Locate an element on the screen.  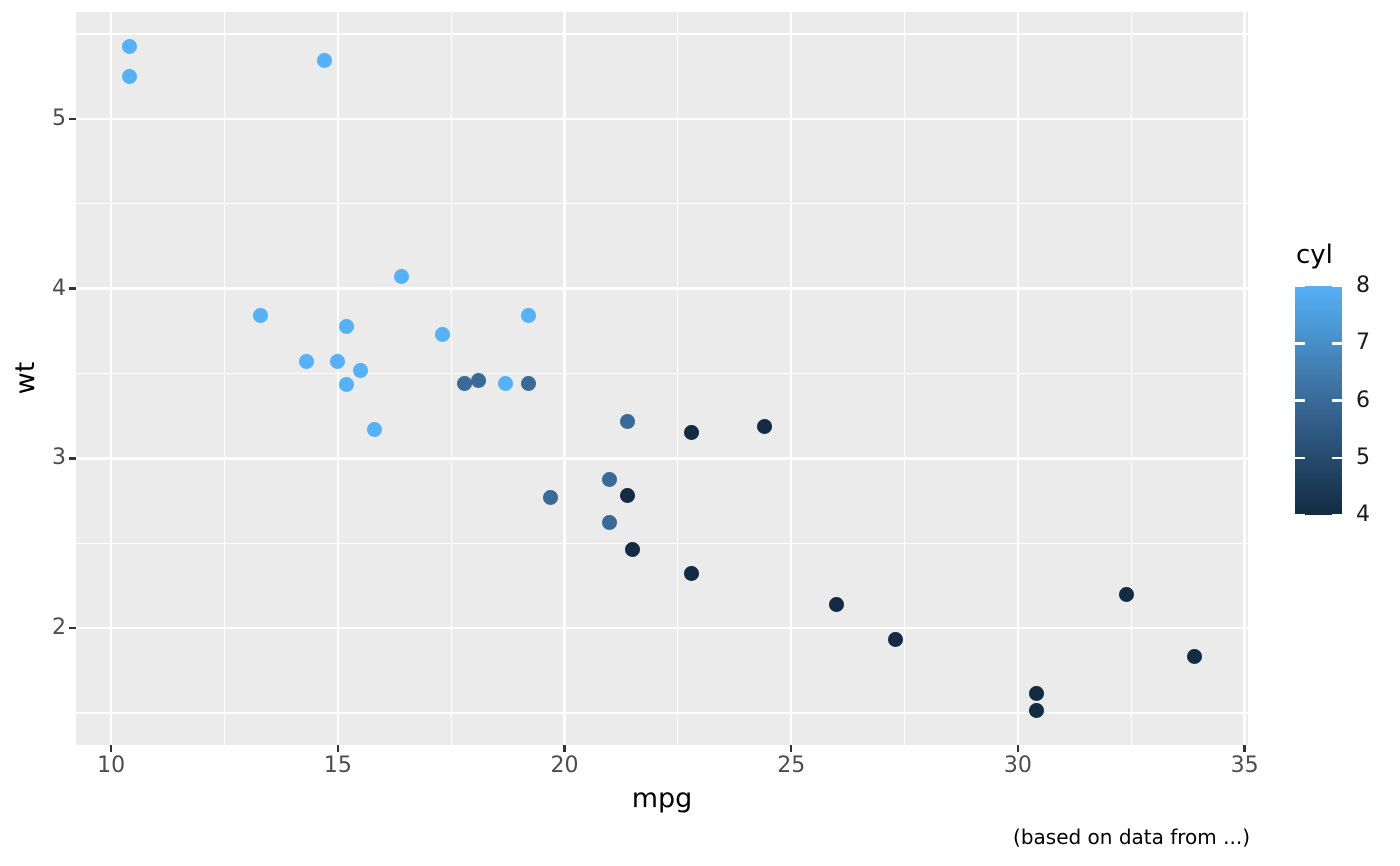
x-tick-label: 30 is located at coordinates (1017, 765).